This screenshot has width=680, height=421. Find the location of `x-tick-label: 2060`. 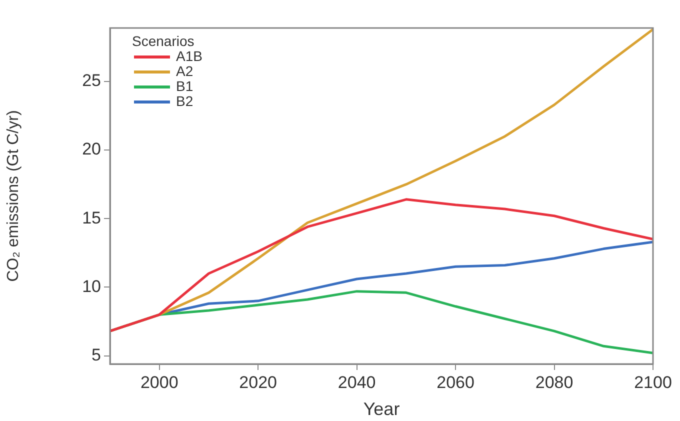

x-tick-label: 2060 is located at coordinates (455, 382).